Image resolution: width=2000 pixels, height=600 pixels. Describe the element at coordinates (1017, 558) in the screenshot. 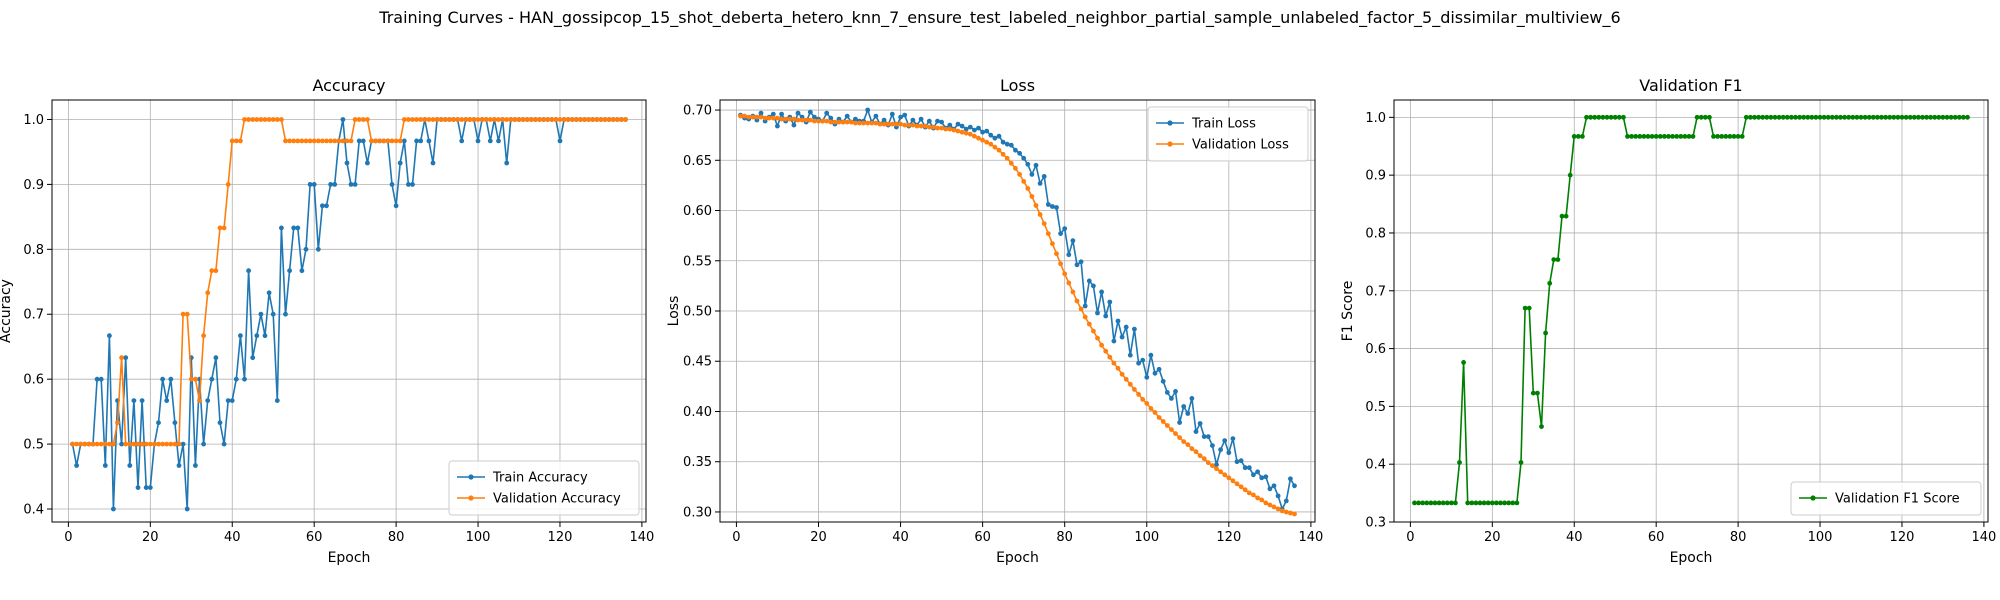

I see `x-axis-label: Epoch` at that location.